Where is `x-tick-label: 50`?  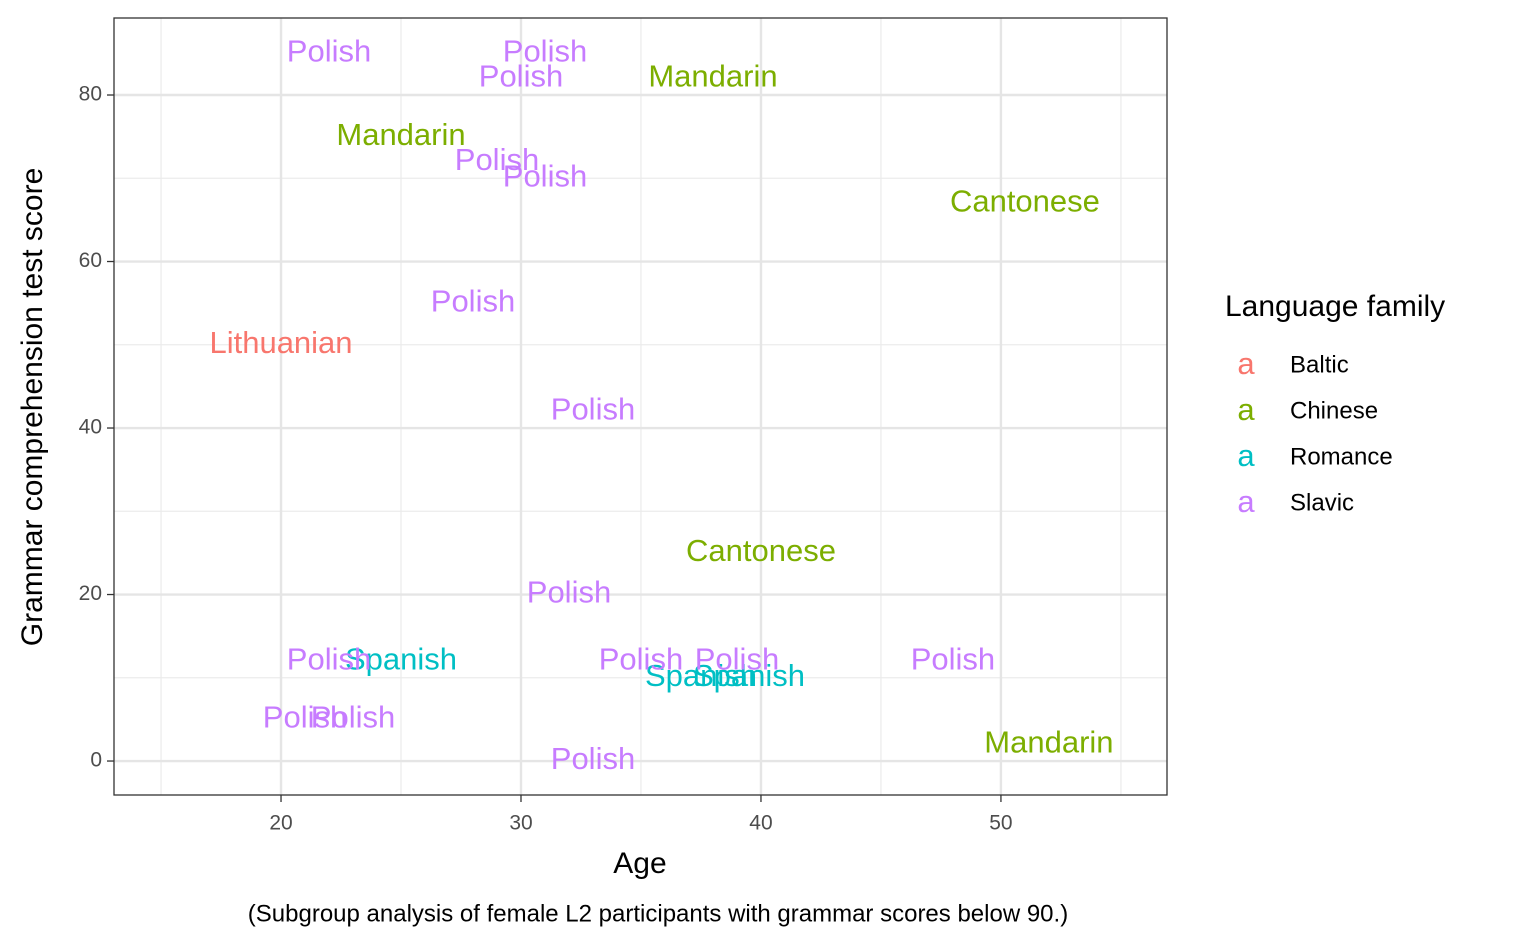 x-tick-label: 50 is located at coordinates (1000, 823).